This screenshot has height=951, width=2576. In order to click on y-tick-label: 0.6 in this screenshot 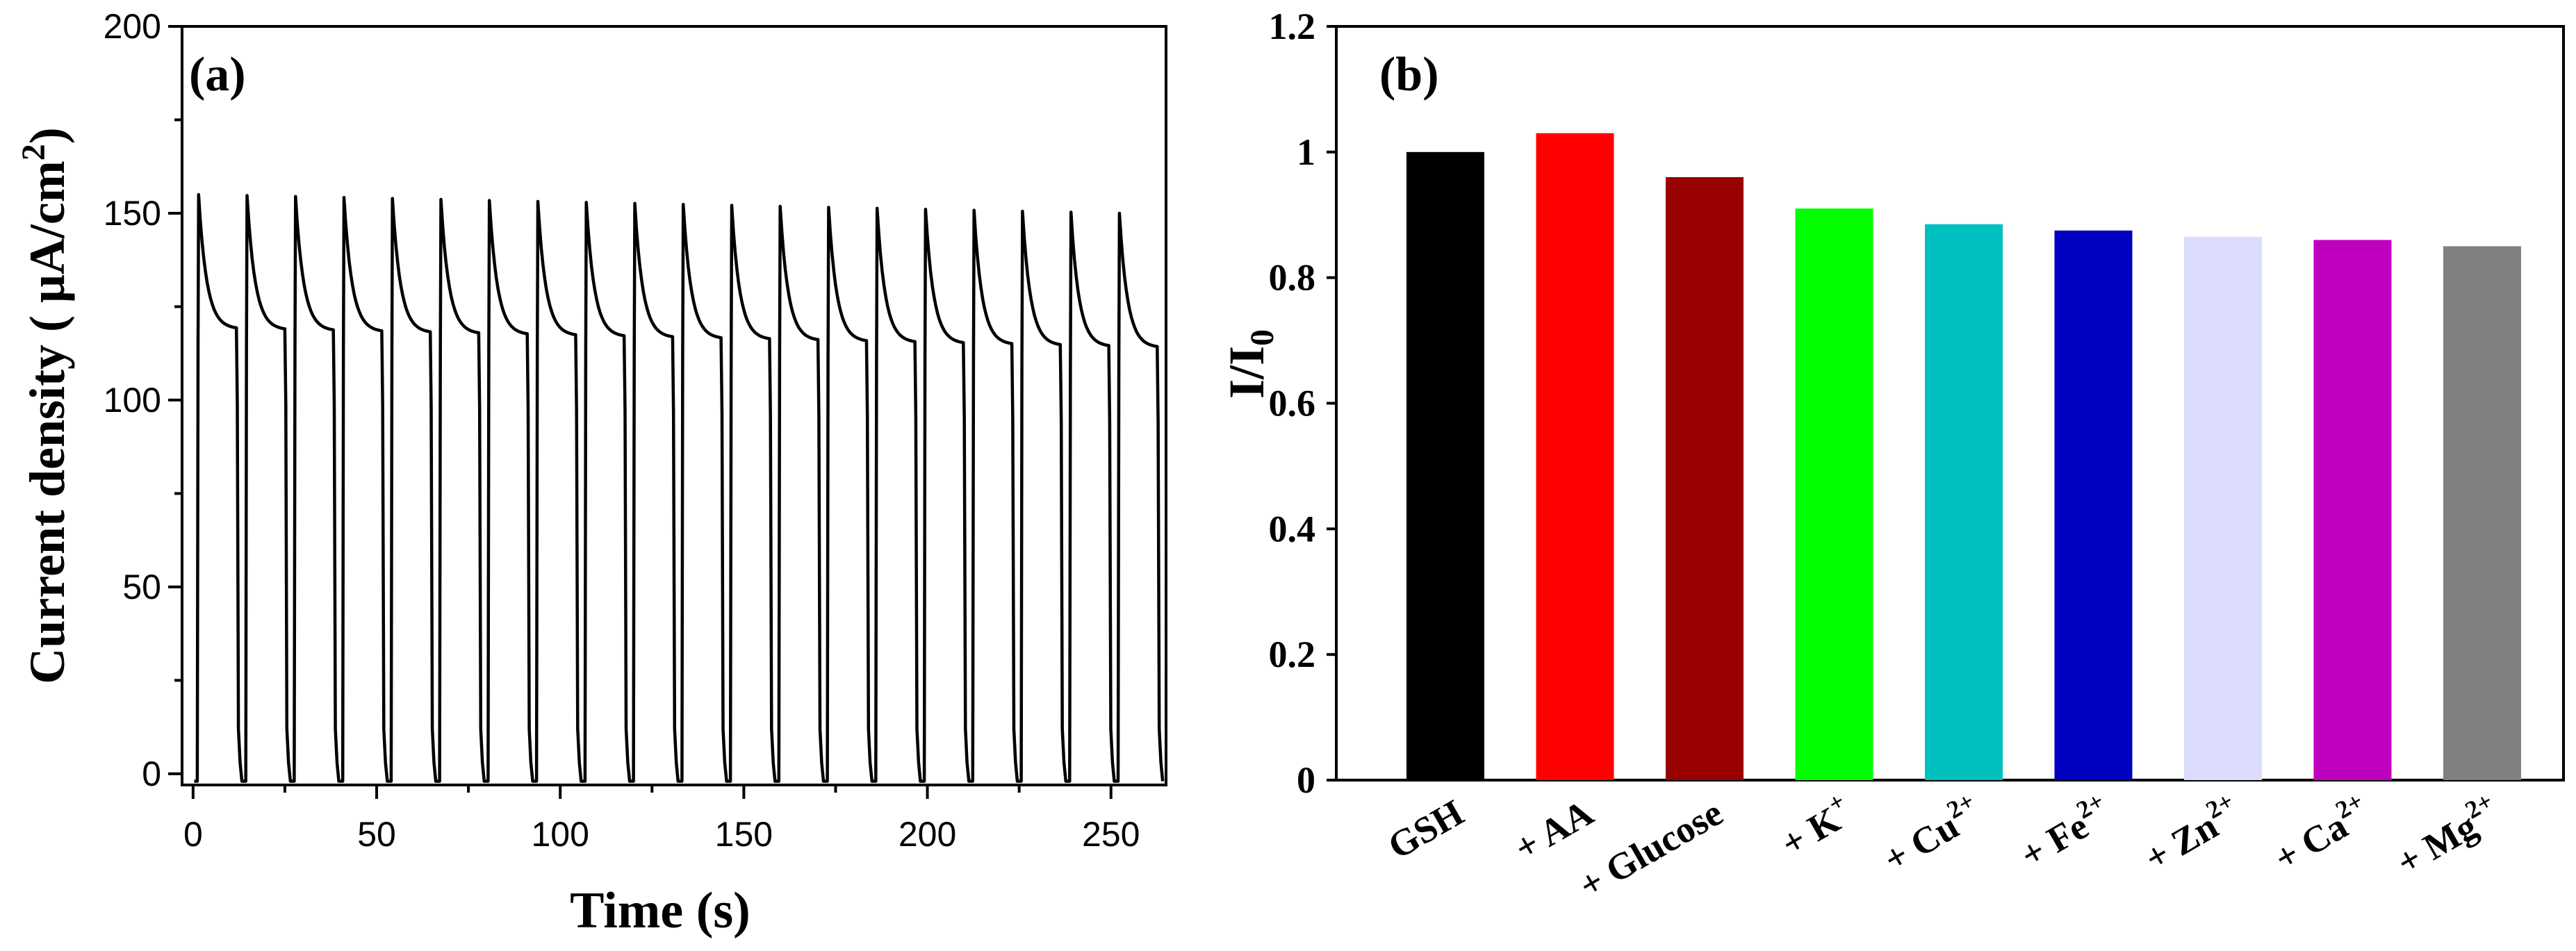, I will do `click(1292, 403)`.